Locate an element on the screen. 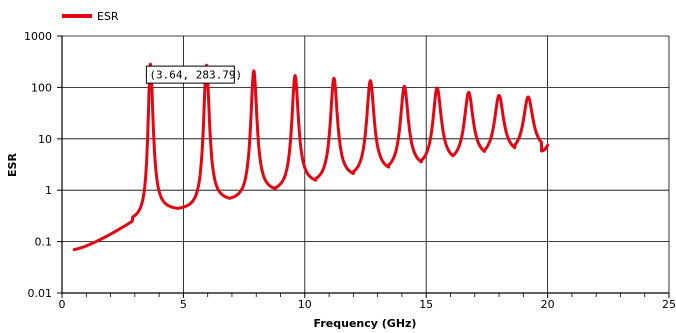  y-tick-label: 100 is located at coordinates (41, 87).